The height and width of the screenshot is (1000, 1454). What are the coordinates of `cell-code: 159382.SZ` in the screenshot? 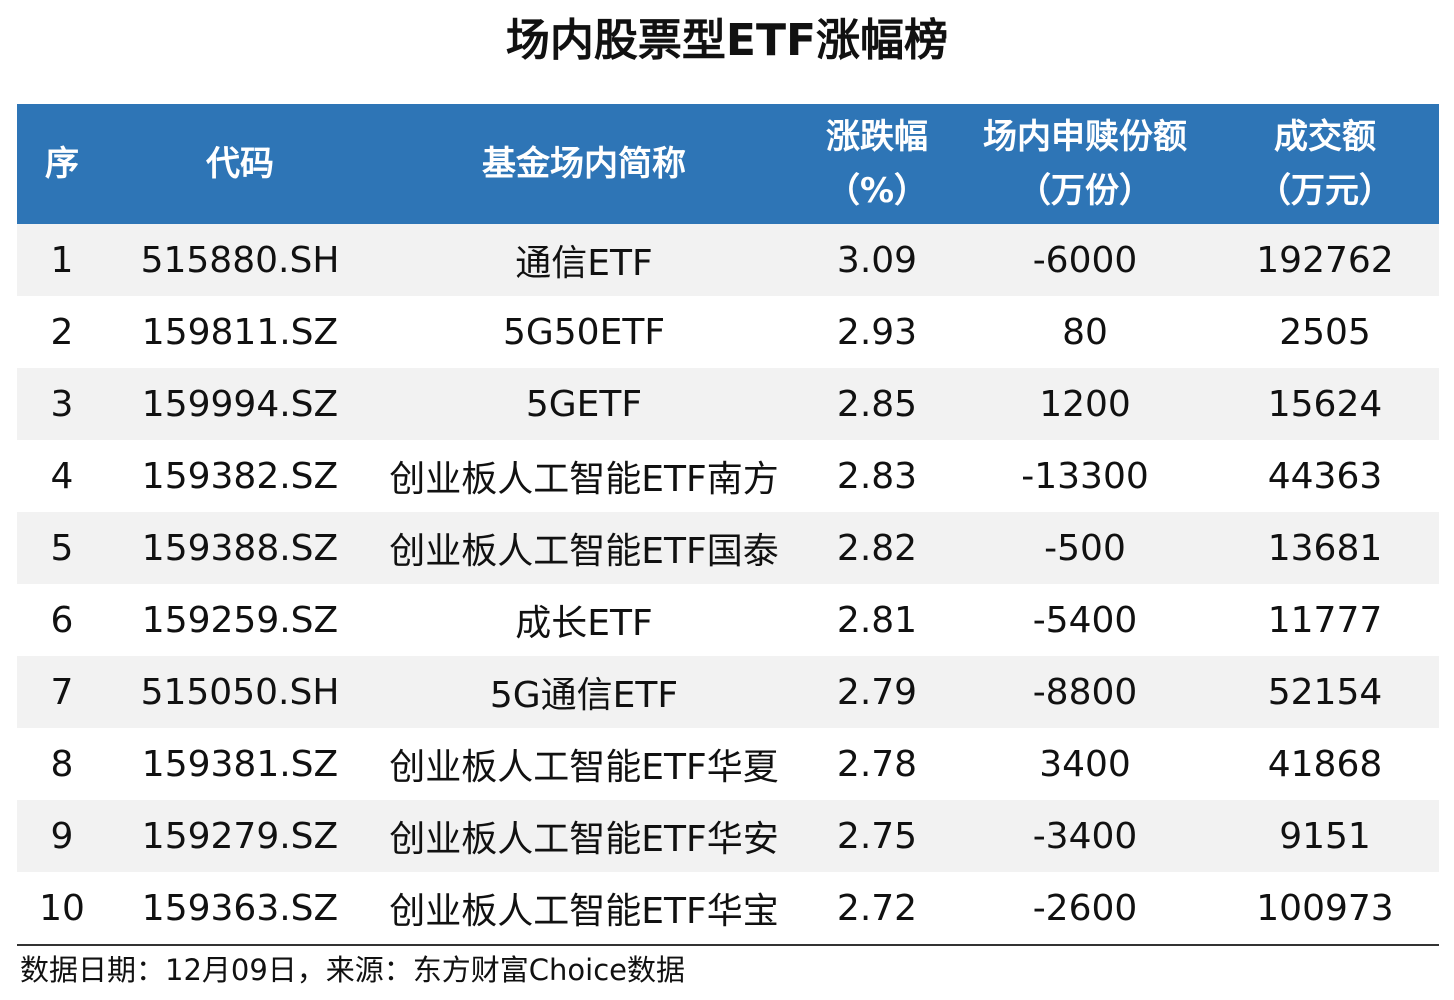 It's located at (240, 476).